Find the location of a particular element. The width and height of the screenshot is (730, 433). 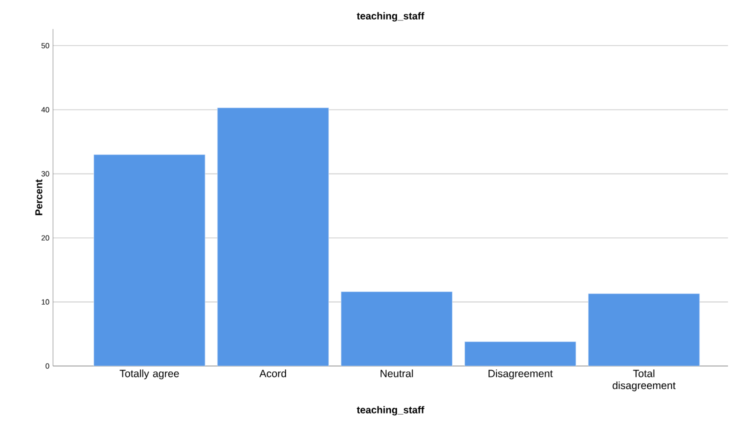

x-tick-label: Disagreement is located at coordinates (520, 375).